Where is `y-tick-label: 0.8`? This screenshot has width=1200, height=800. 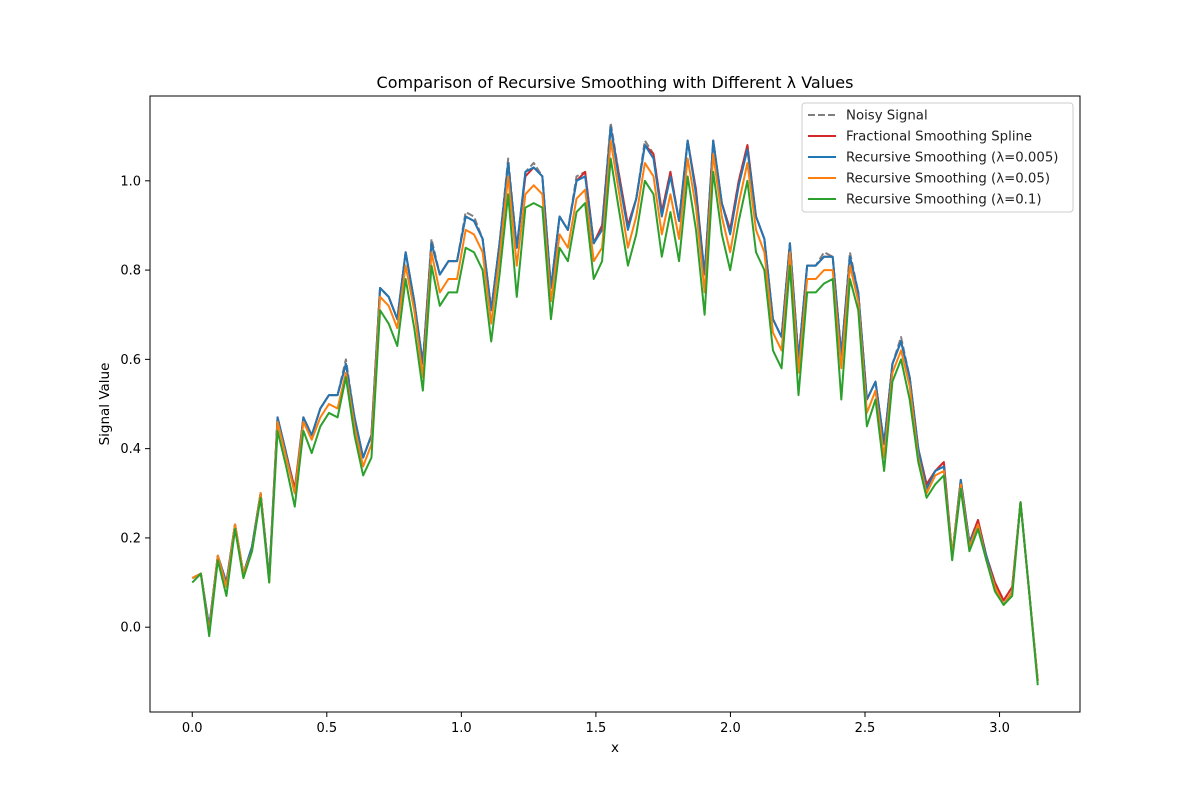
y-tick-label: 0.8 is located at coordinates (130, 271).